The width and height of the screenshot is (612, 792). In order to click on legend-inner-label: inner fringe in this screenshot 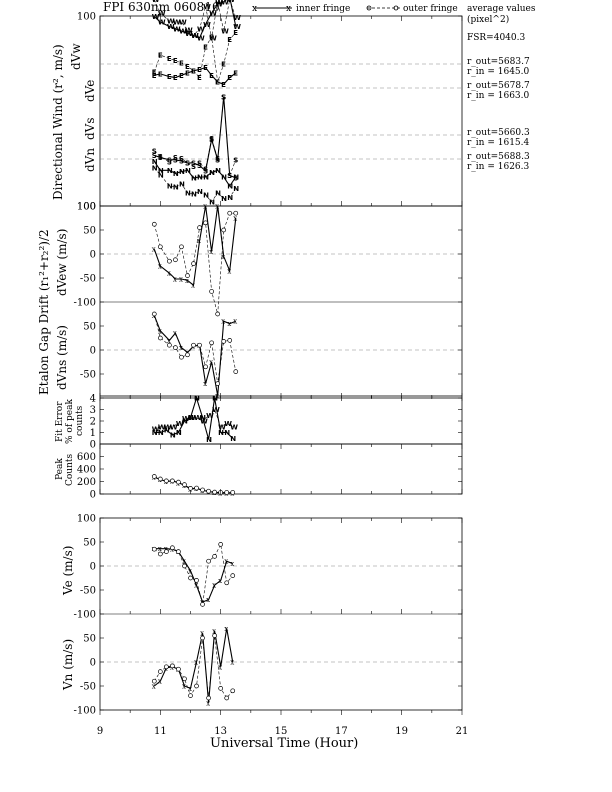, I will do `click(323, 9)`.